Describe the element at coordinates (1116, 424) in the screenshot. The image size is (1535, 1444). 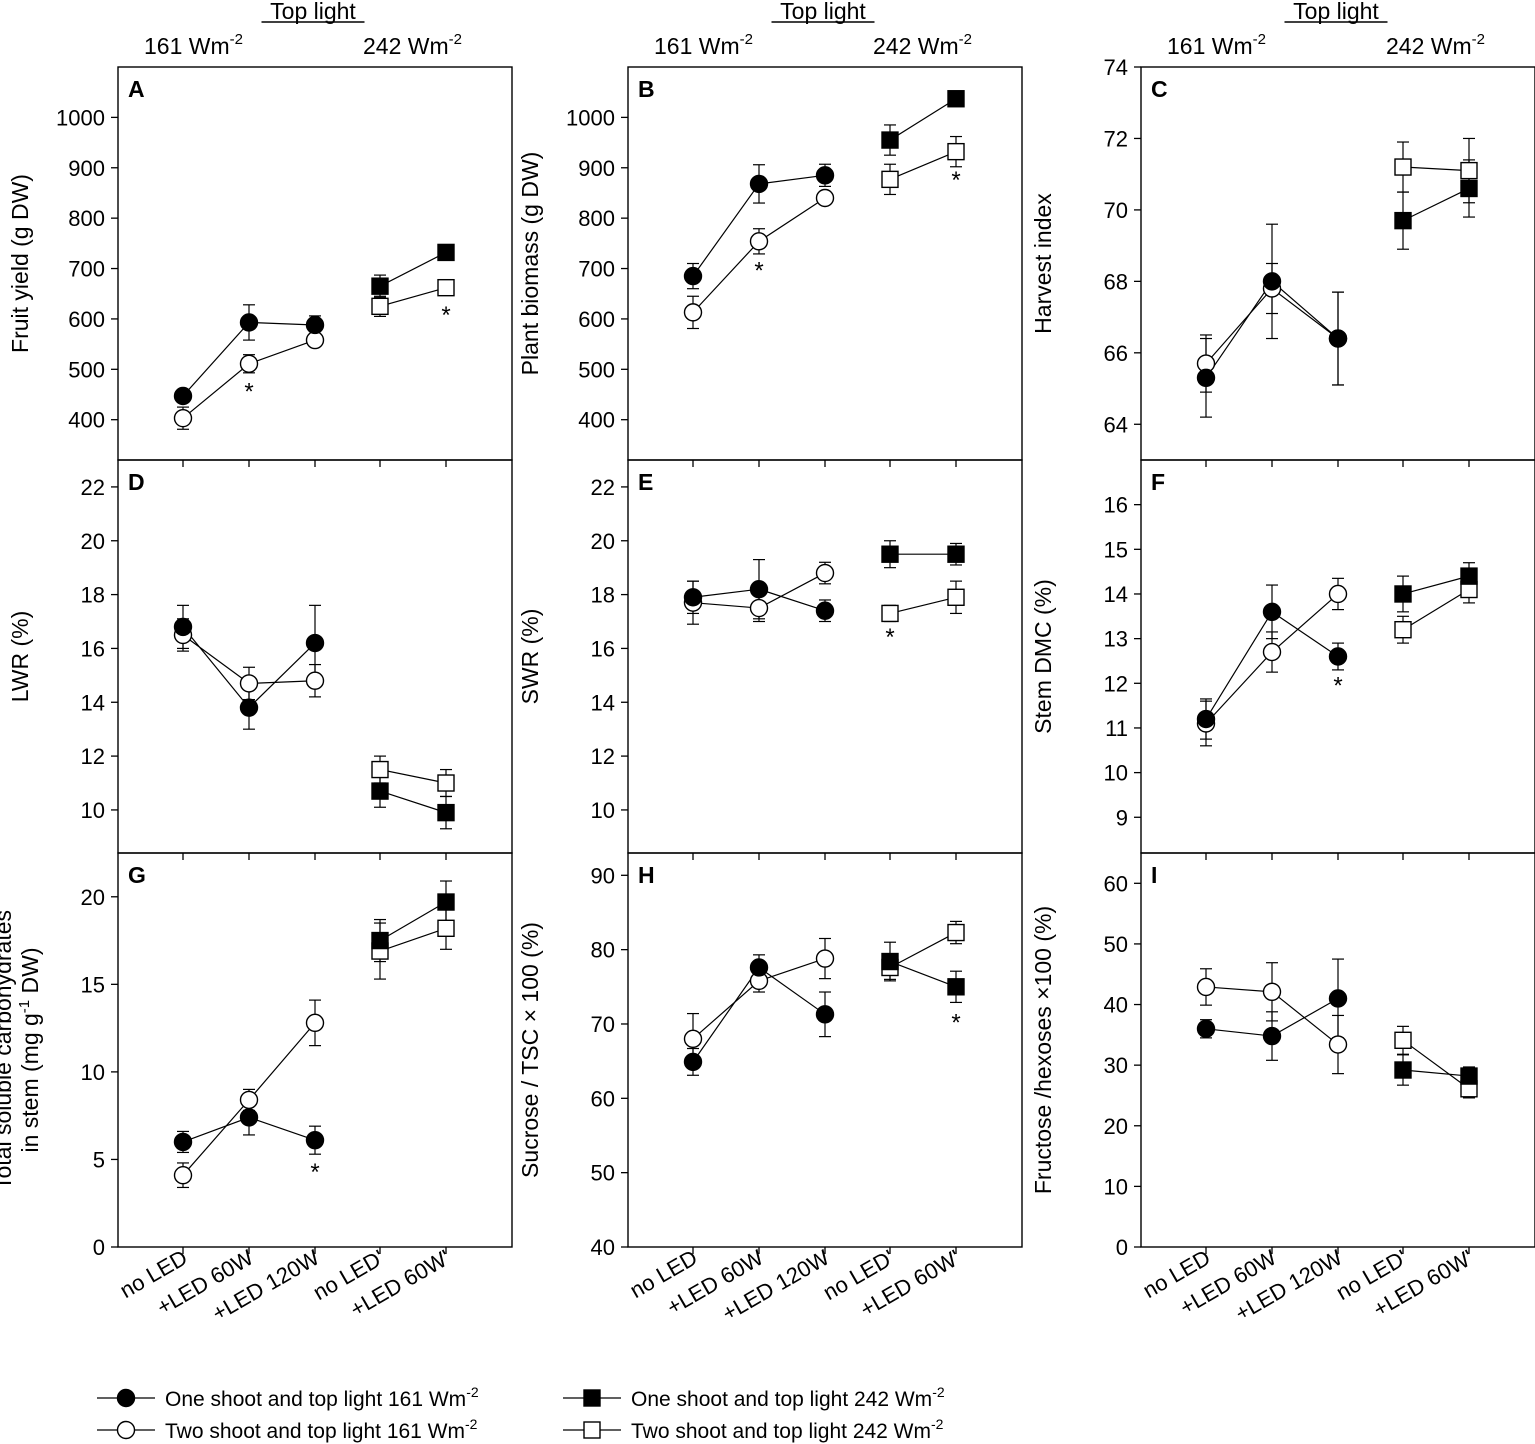
I see `y-tick-label: 64` at that location.